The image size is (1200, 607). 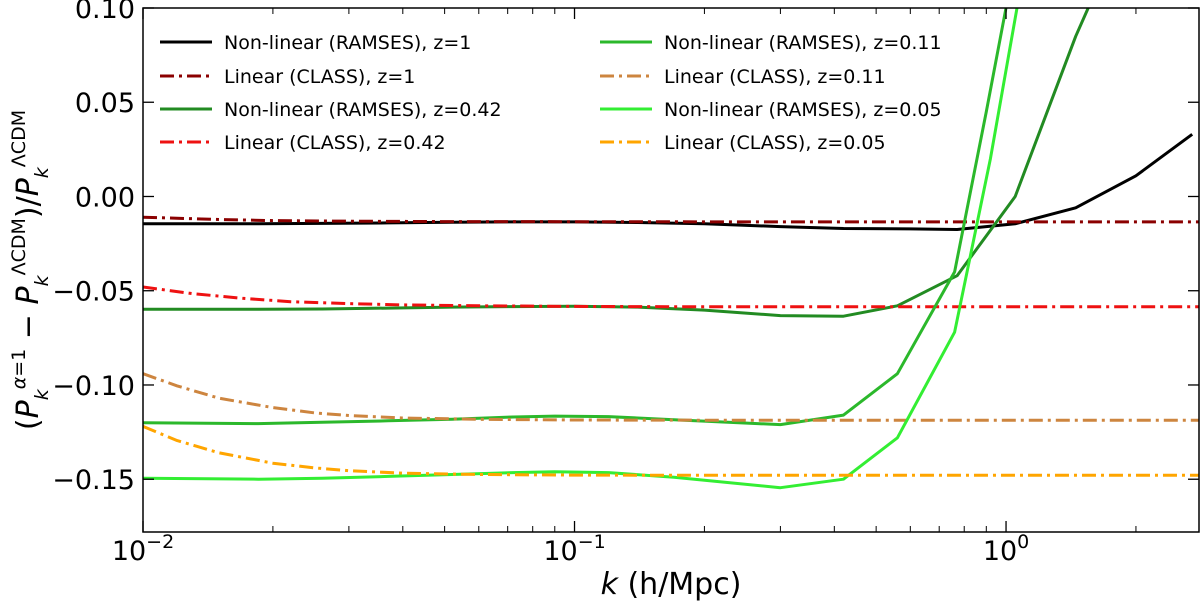 What do you see at coordinates (680, 584) in the screenshot?
I see `x-axis-label-unit: (h/Mpc)` at bounding box center [680, 584].